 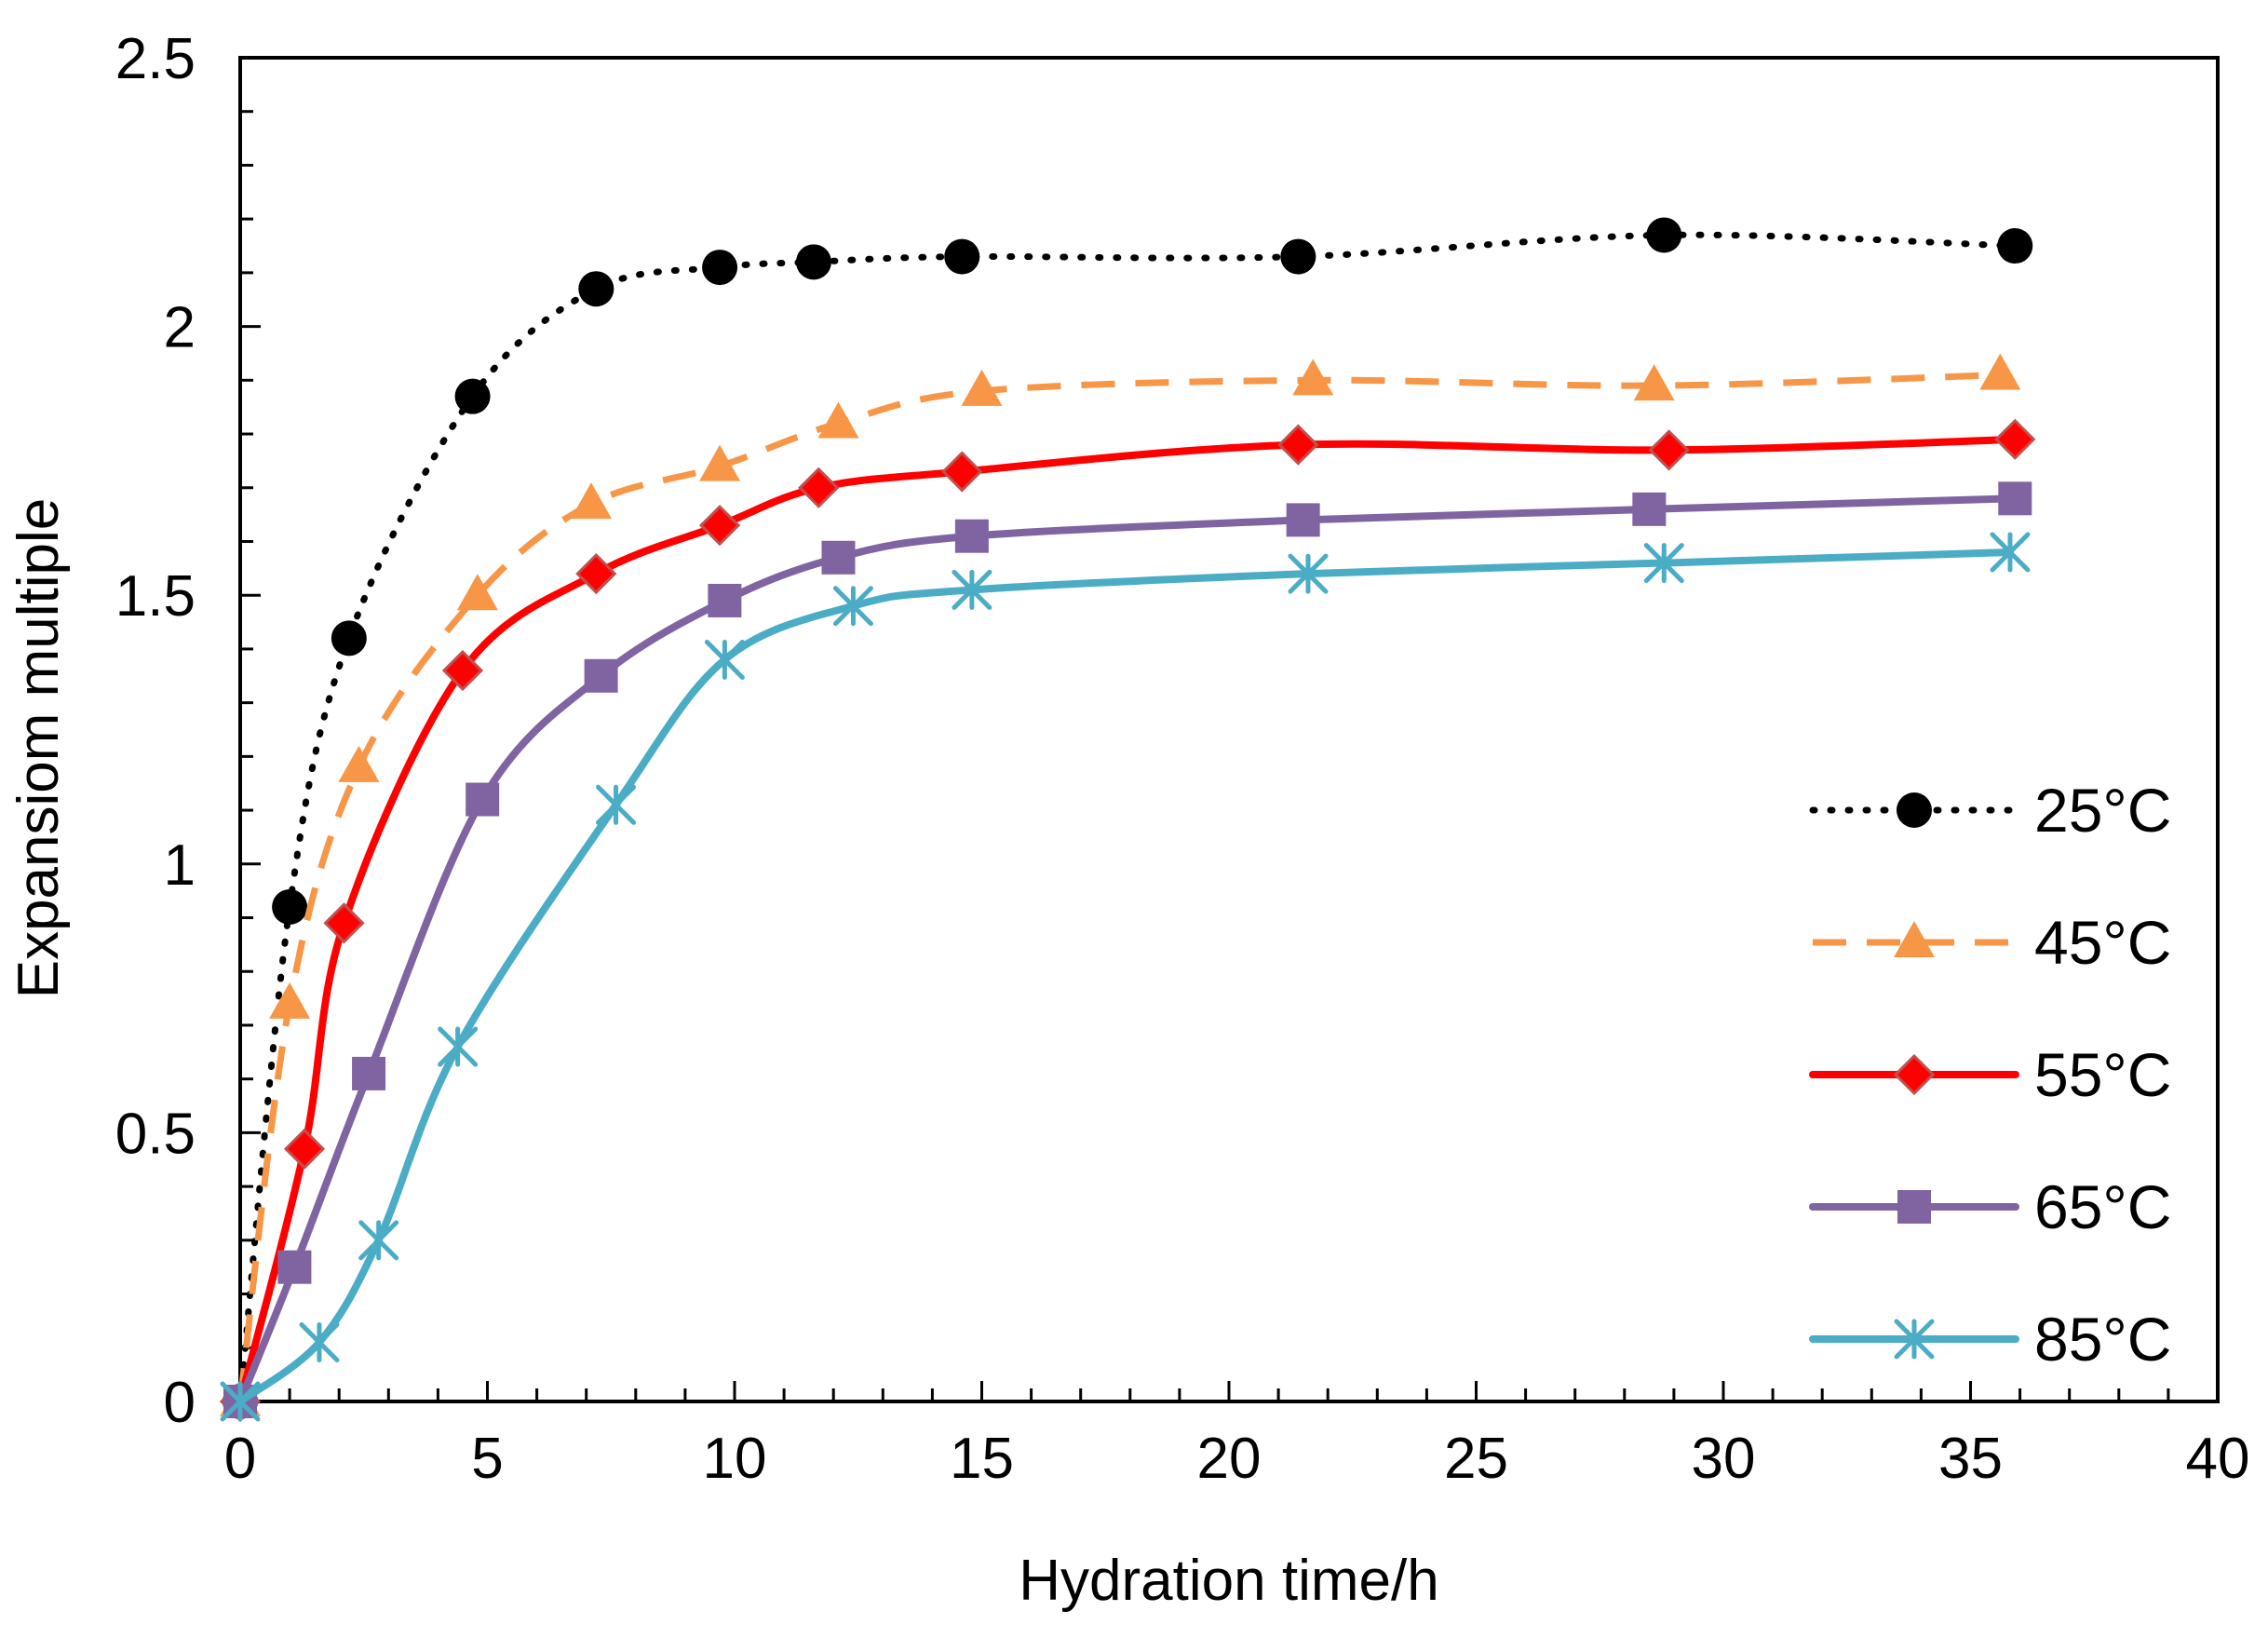 I want to click on y-axis: 0 0.5 1 1.5 2 2.5, so click(x=188, y=731).